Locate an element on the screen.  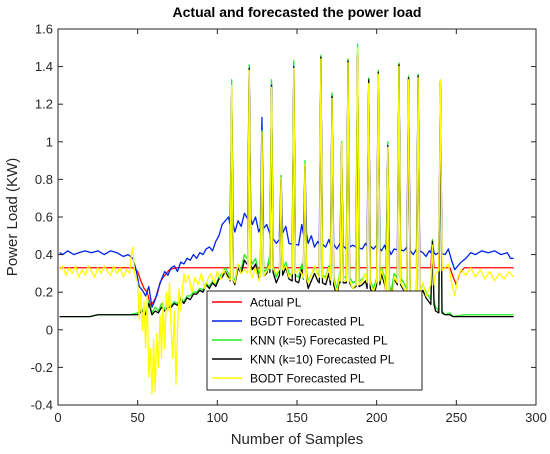
x-tick-label: 200 is located at coordinates (377, 417).